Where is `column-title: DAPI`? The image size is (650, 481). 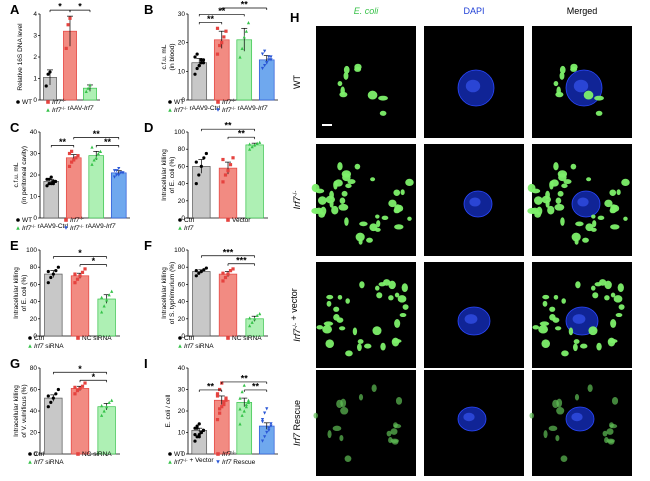
column-title: DAPI is located at coordinates (473, 11).